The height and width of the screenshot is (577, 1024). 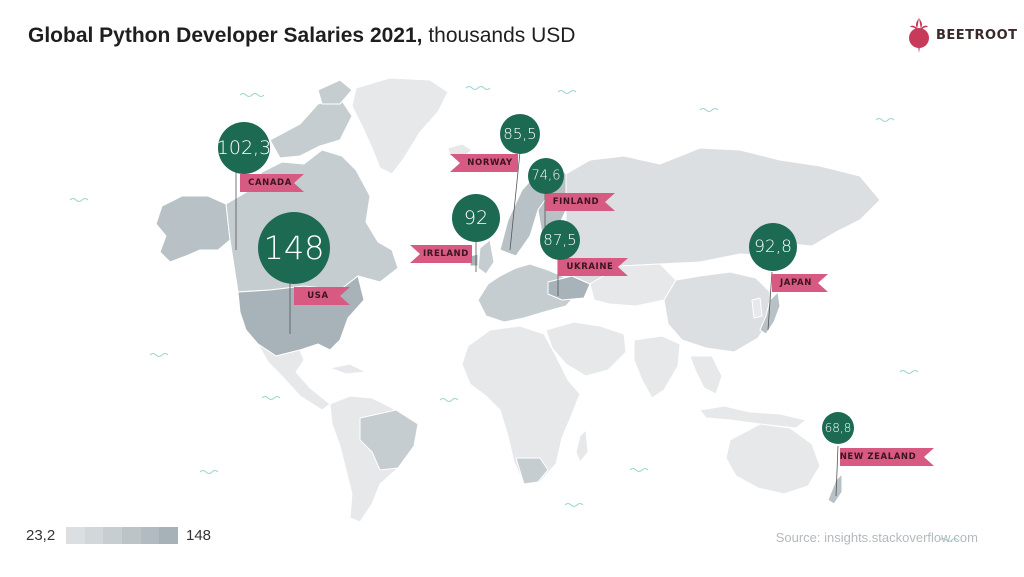 I want to click on marker-usa: USA 148, so click(x=304, y=273).